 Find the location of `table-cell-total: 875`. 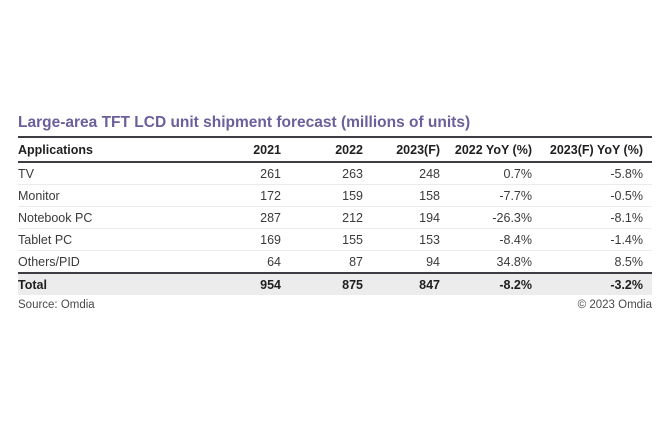

table-cell-total: 875 is located at coordinates (322, 283).